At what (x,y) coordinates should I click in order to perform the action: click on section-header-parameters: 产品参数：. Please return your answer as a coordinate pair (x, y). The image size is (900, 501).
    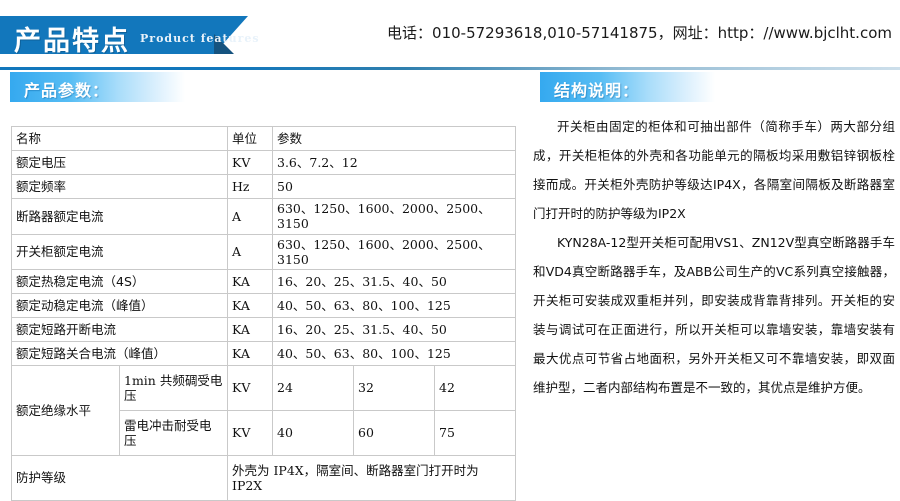
    Looking at the image, I should click on (97, 87).